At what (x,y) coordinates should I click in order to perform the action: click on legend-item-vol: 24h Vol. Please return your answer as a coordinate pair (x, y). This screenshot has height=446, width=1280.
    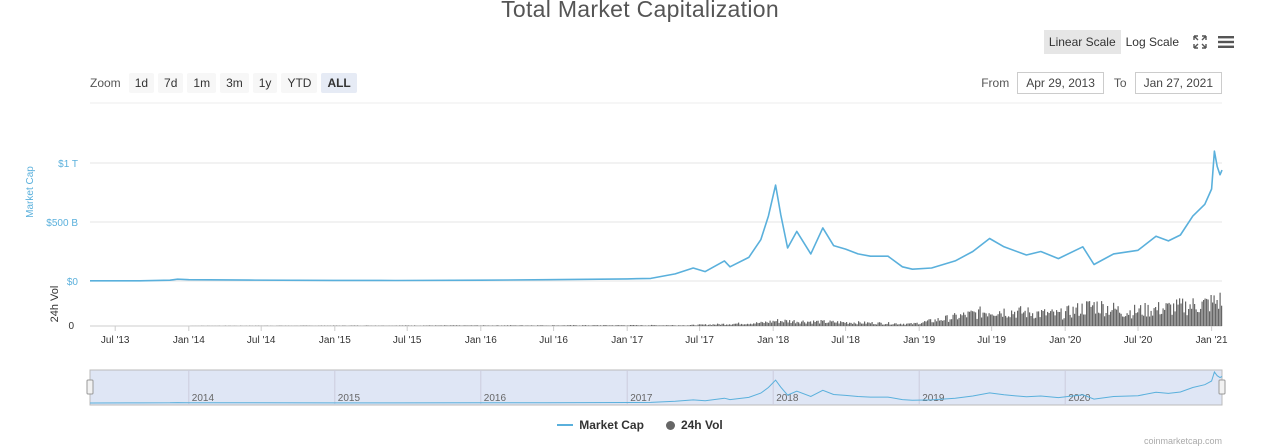
    Looking at the image, I should click on (694, 425).